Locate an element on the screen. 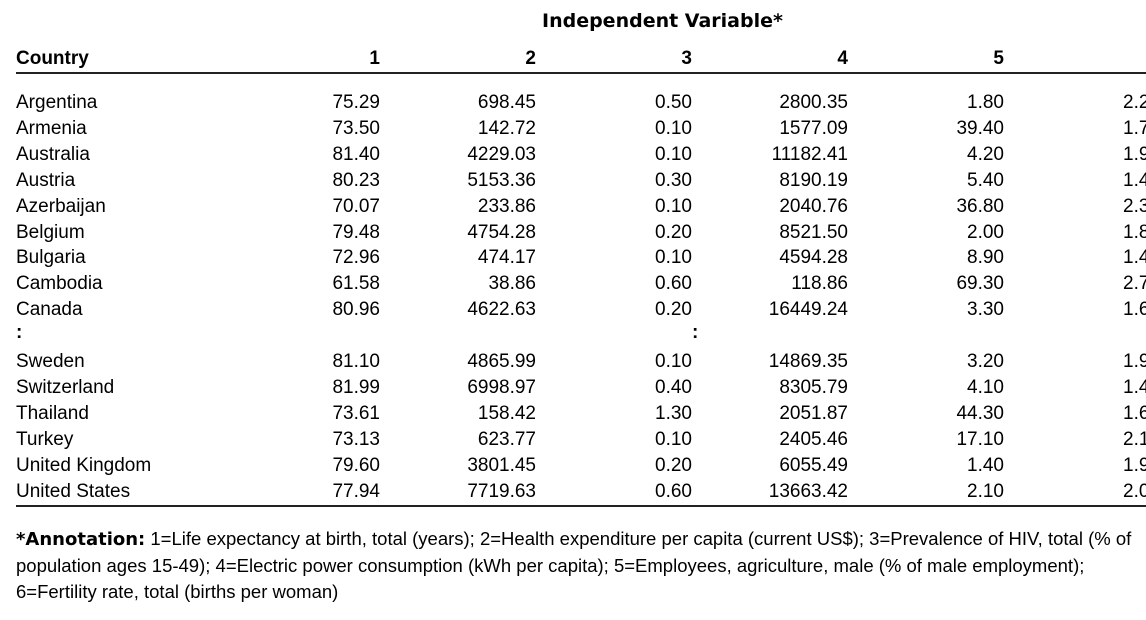 The image size is (1146, 620). table-row: Austria 80.23 5153.36 0.30 8190.19 5.40 1.41 is located at coordinates (581, 181).